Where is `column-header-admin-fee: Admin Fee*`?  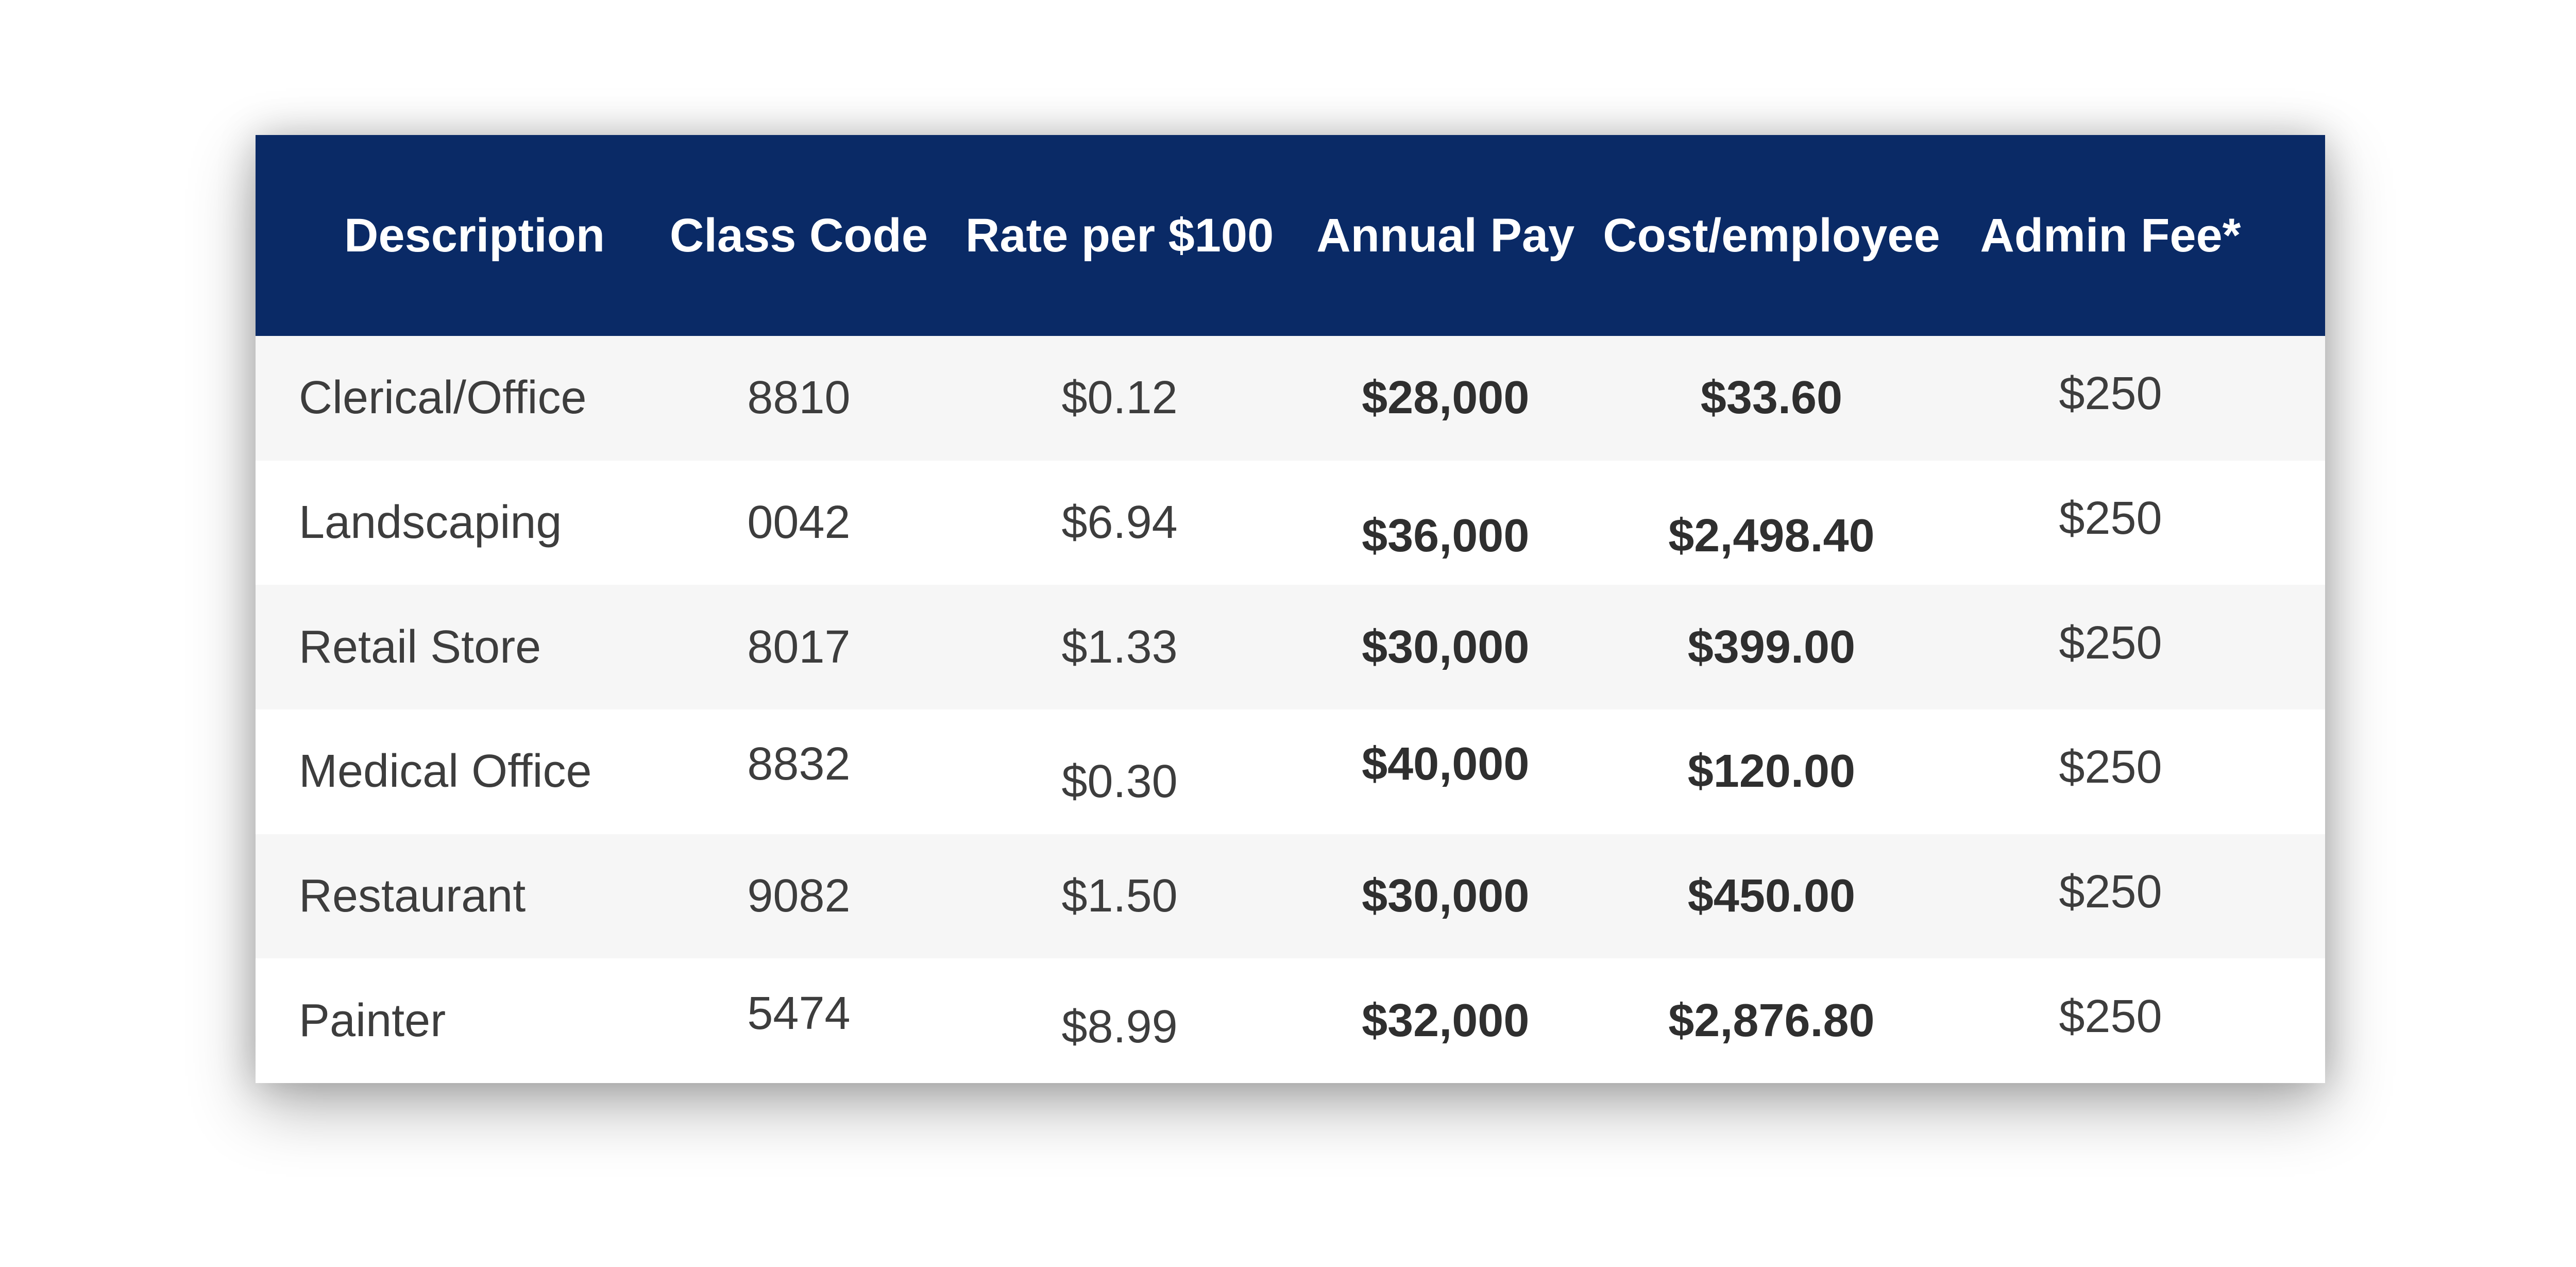 column-header-admin-fee: Admin Fee* is located at coordinates (2110, 235).